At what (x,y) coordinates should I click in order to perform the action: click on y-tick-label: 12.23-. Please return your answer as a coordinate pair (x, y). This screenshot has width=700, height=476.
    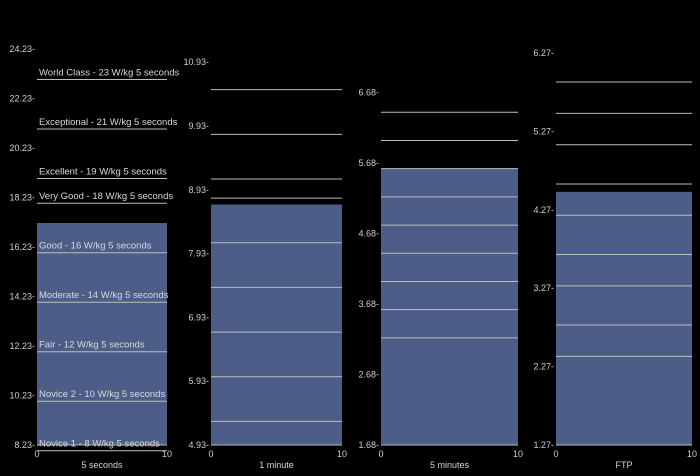
    Looking at the image, I should click on (22, 346).